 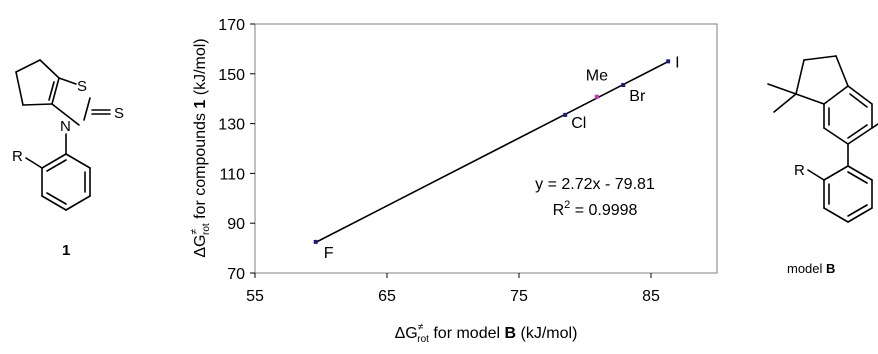 I want to click on compound-number-label: 1, so click(x=66, y=250).